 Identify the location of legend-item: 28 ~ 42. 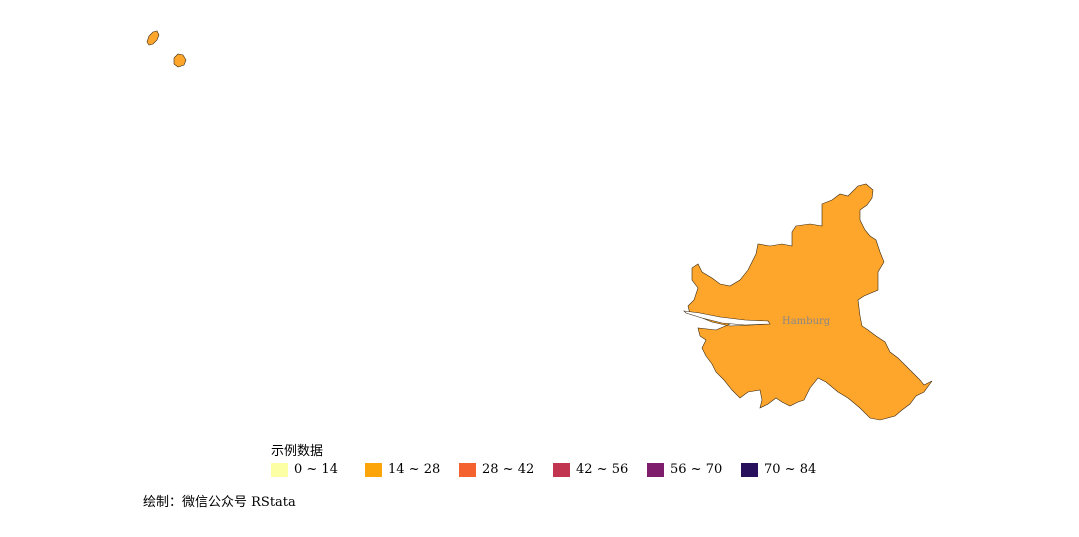
(506, 469).